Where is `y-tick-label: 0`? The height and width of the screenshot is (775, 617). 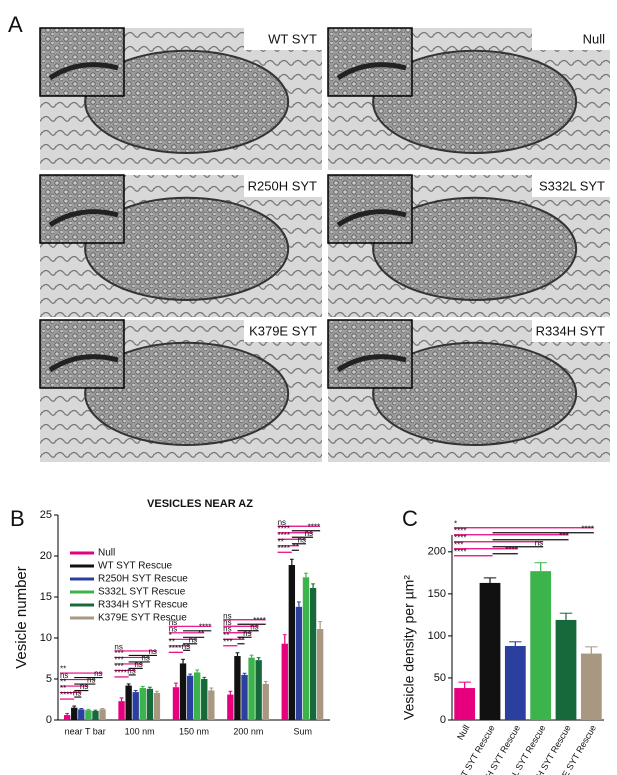 y-tick-label: 0 is located at coordinates (443, 720).